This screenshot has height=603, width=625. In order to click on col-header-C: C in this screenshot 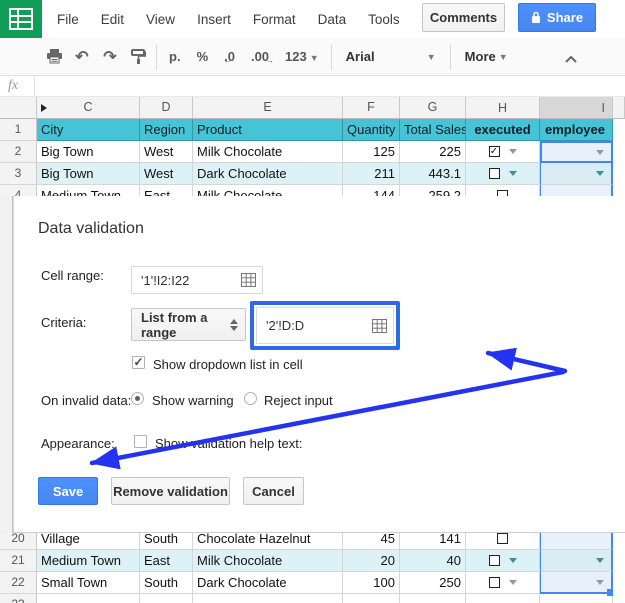, I will do `click(88, 108)`.